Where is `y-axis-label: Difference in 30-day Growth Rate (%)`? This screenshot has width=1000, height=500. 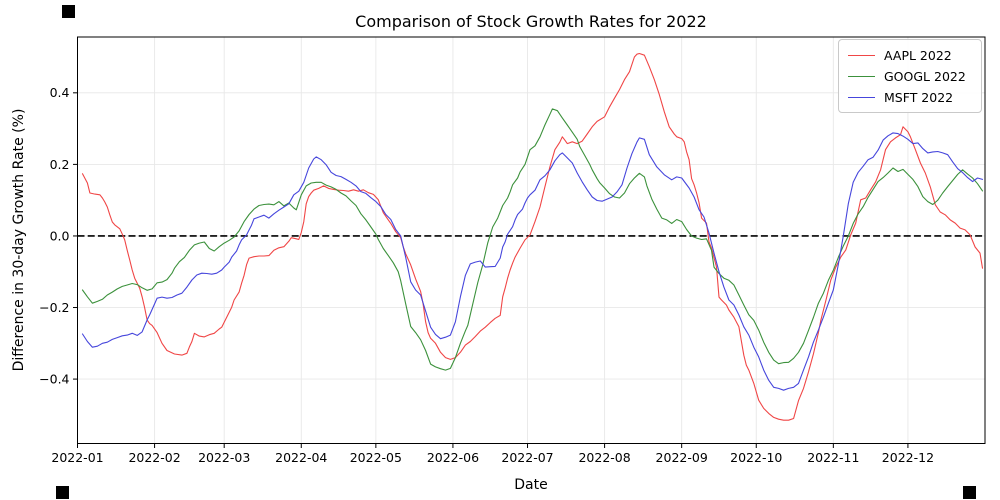
y-axis-label: Difference in 30-day Growth Rate (%) is located at coordinates (19, 240).